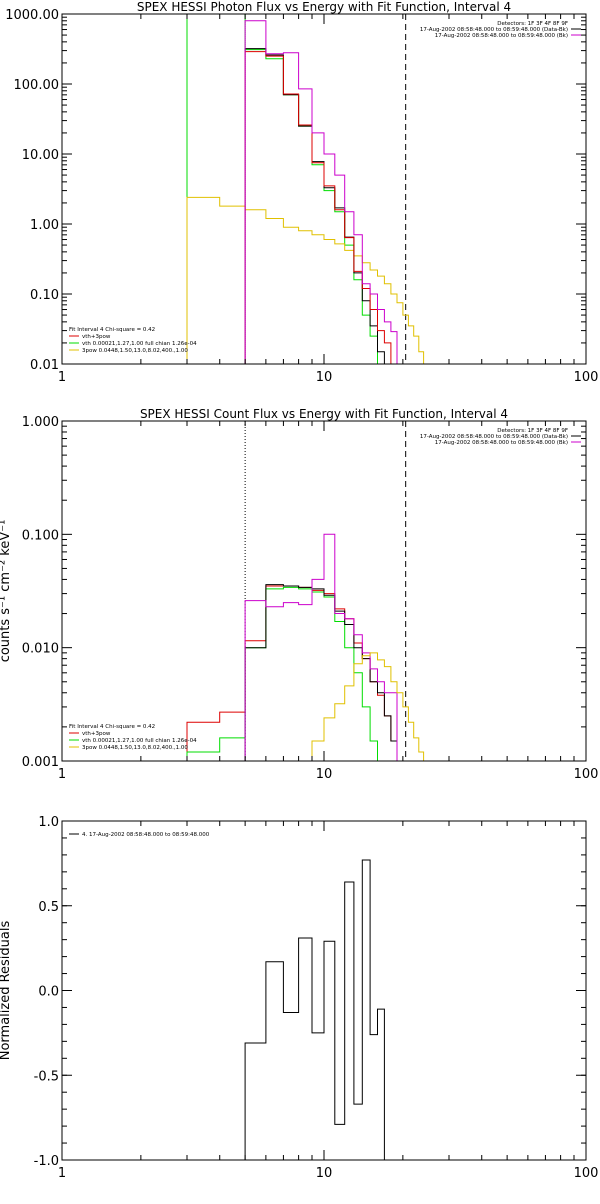 This screenshot has width=600, height=1204. What do you see at coordinates (40, 422) in the screenshot?
I see `y-tick-label: 1.000` at bounding box center [40, 422].